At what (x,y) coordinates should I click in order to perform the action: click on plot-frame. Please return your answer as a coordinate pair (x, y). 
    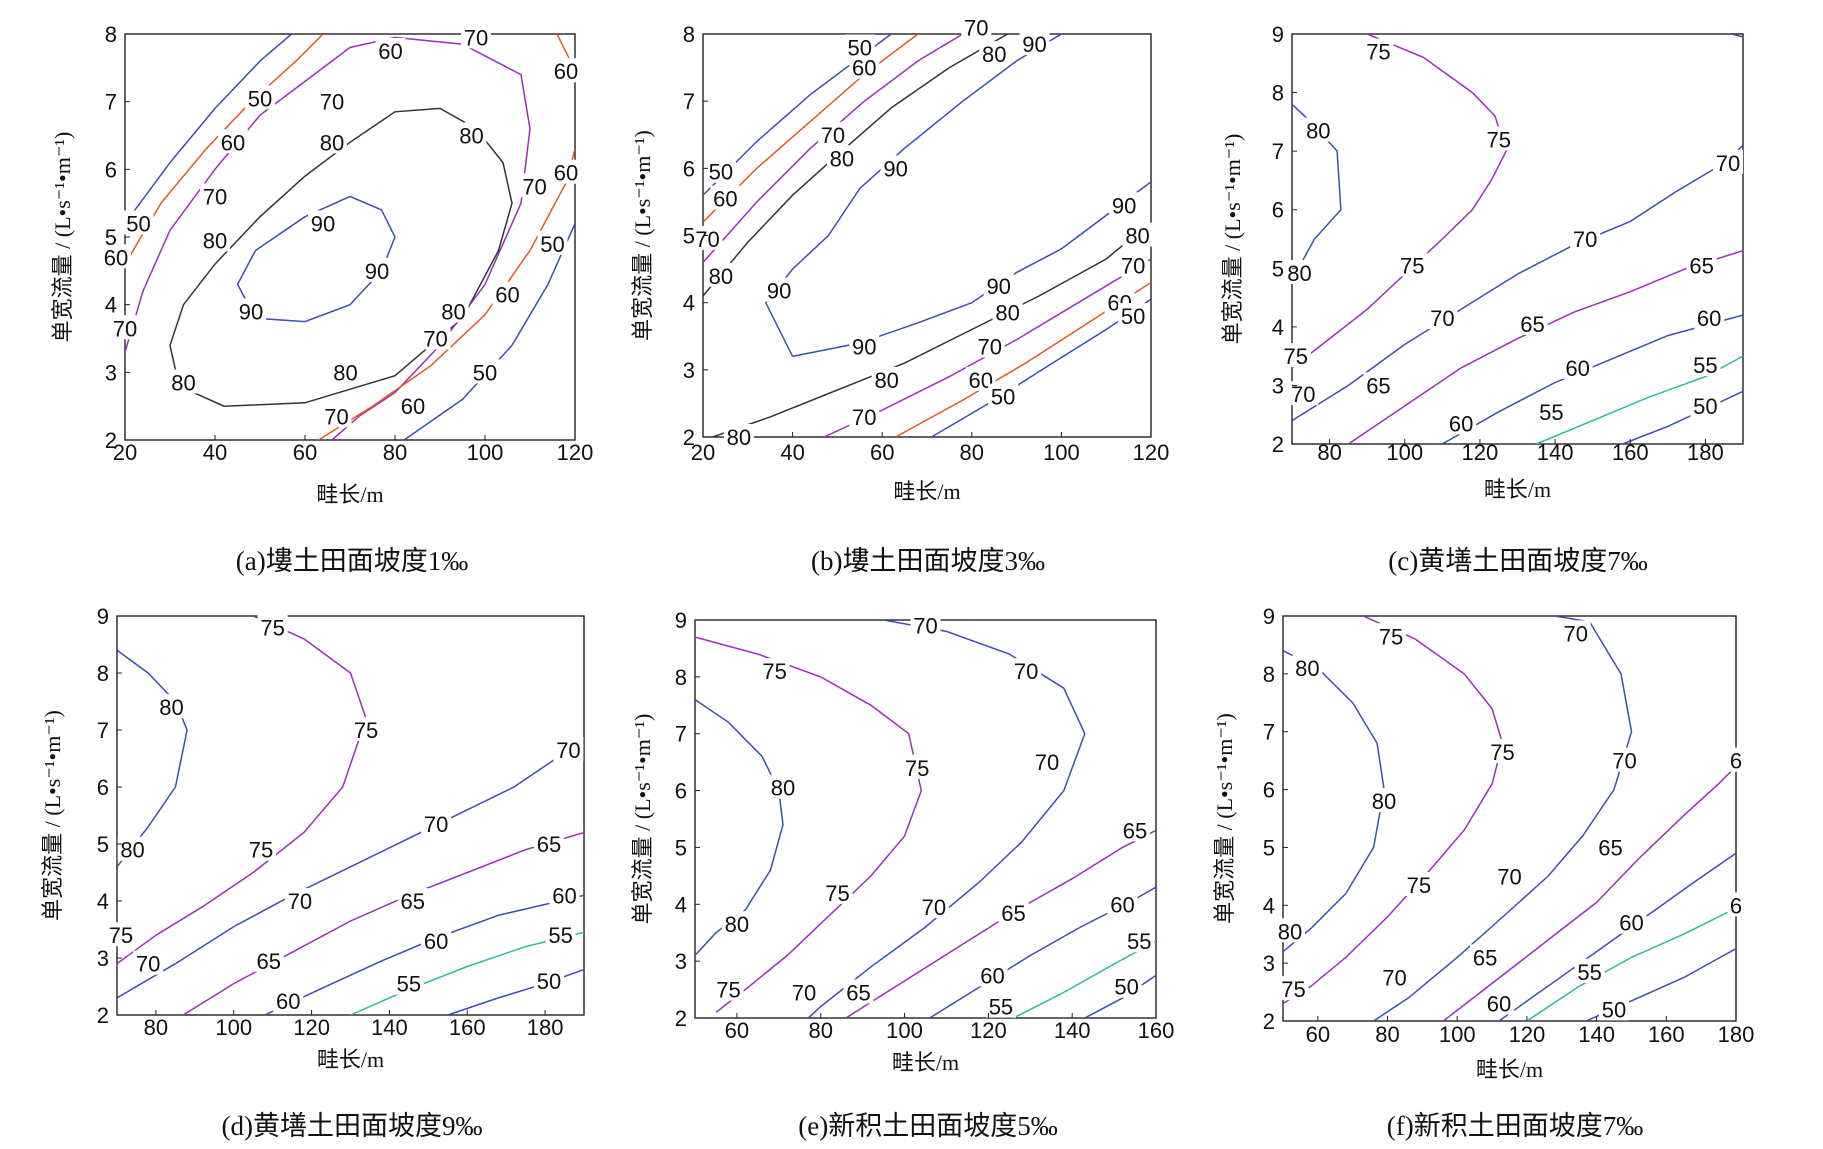
    Looking at the image, I should click on (1517, 239).